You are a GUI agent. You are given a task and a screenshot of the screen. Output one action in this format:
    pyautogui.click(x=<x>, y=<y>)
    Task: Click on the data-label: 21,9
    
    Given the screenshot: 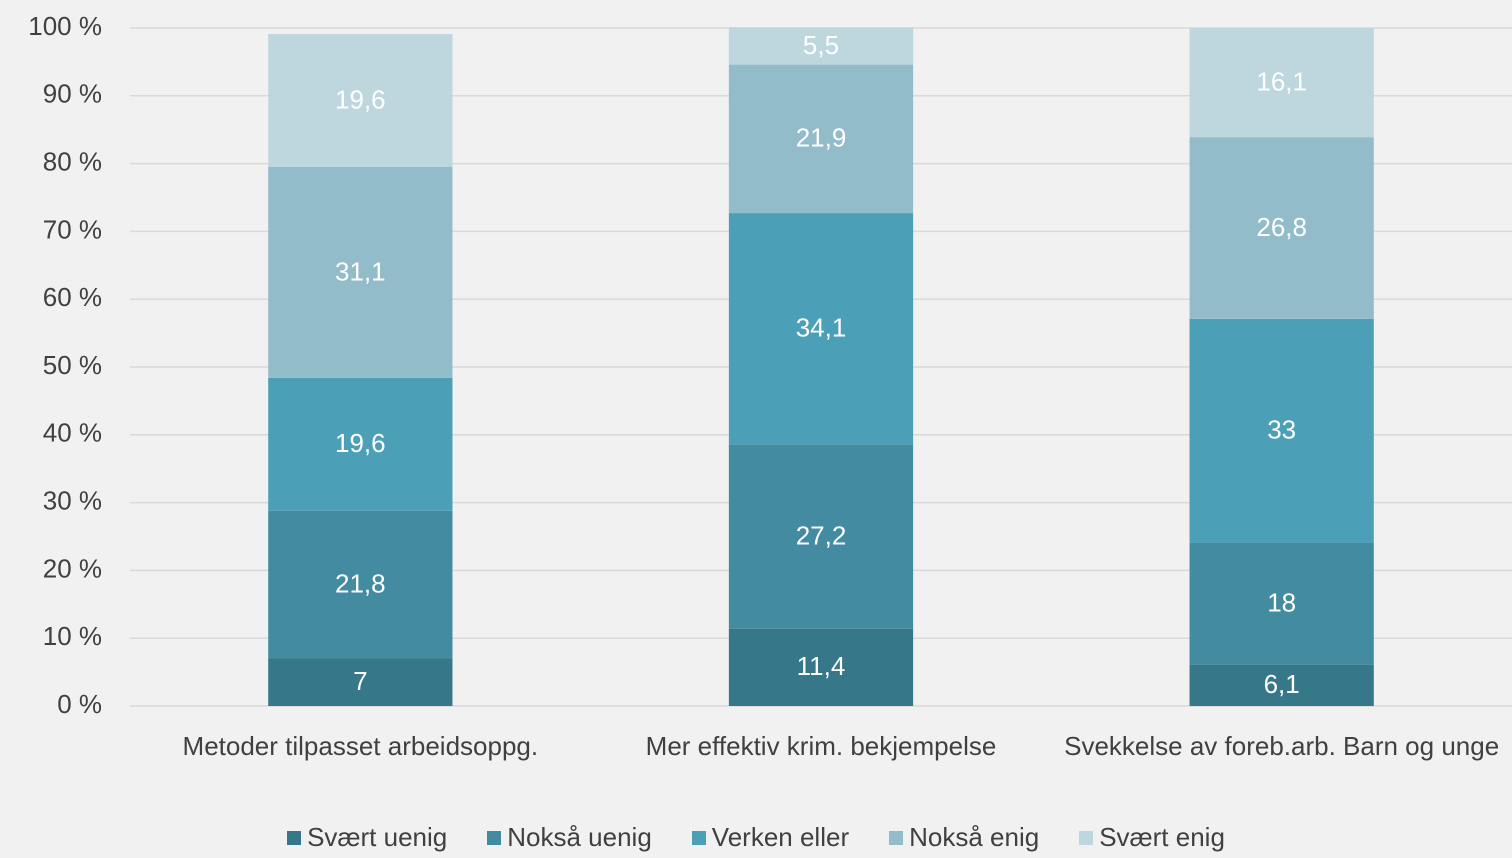 What is the action you would take?
    pyautogui.click(x=821, y=138)
    